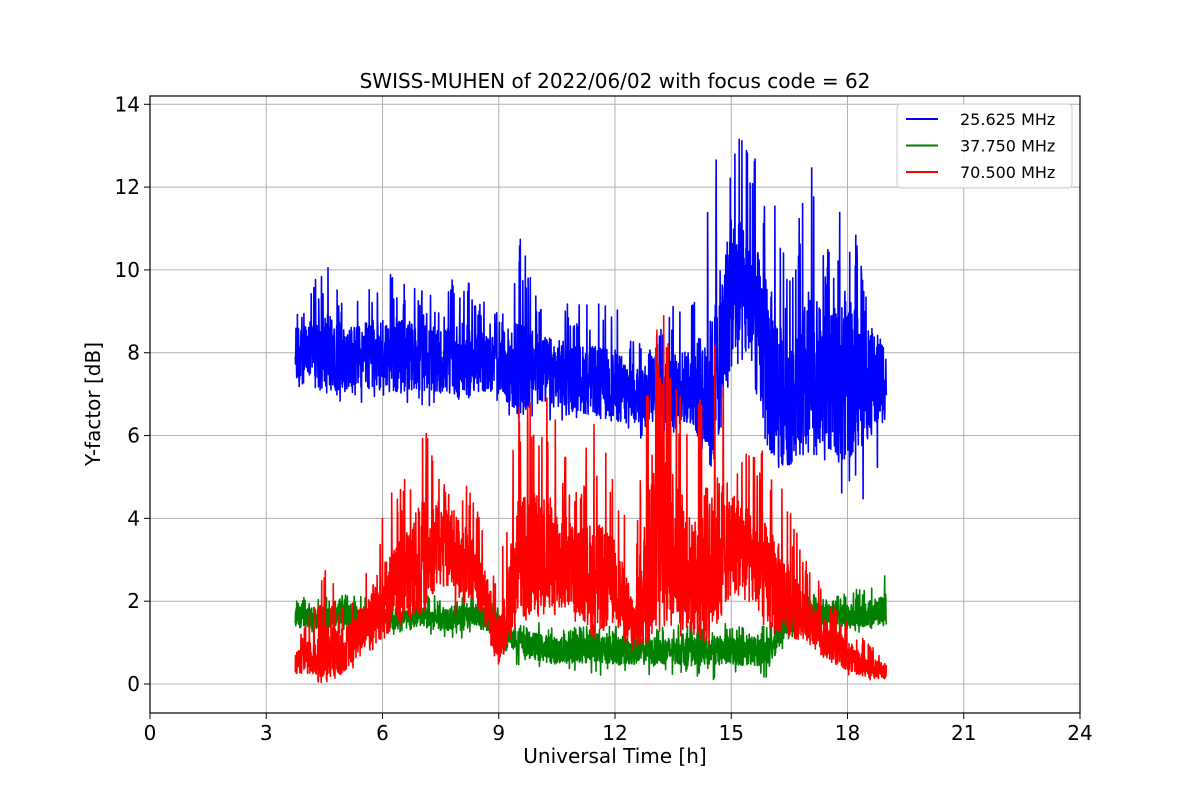  I want to click on x-tick-label: 9, so click(498, 733).